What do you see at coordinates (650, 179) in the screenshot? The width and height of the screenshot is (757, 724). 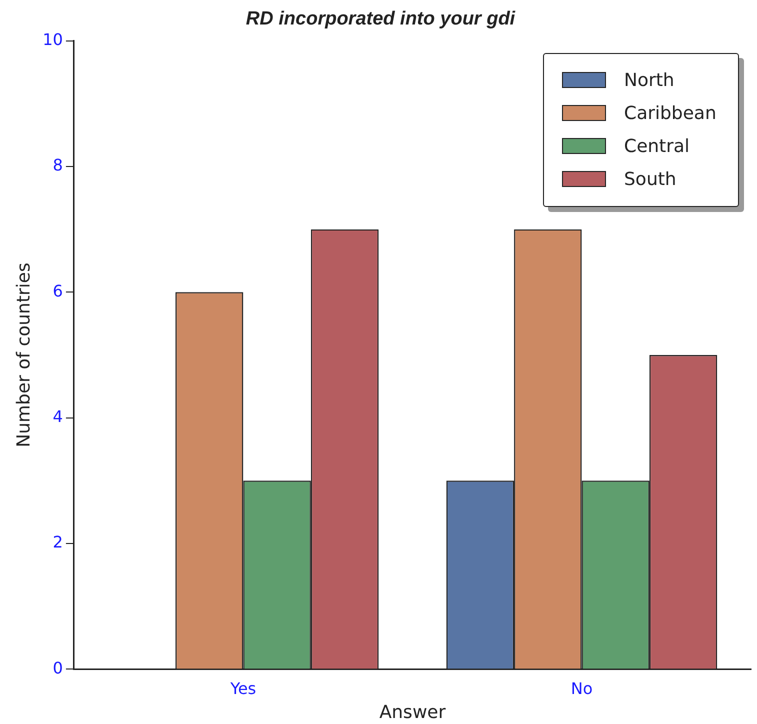 I see `legend-label: South` at bounding box center [650, 179].